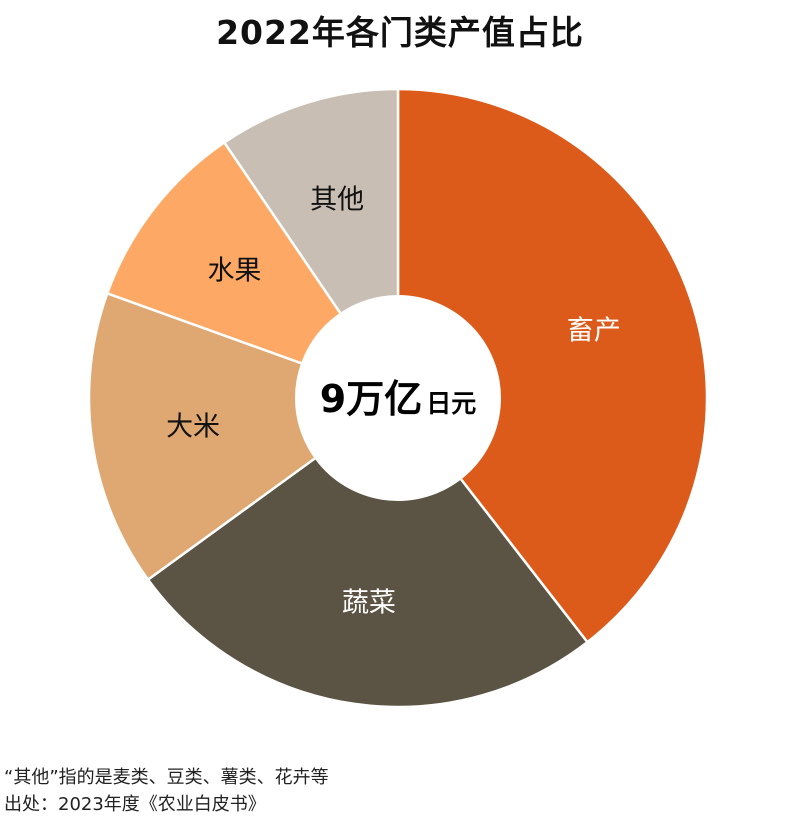  Describe the element at coordinates (337, 200) in the screenshot. I see `slice-label-其他: 其他` at that location.